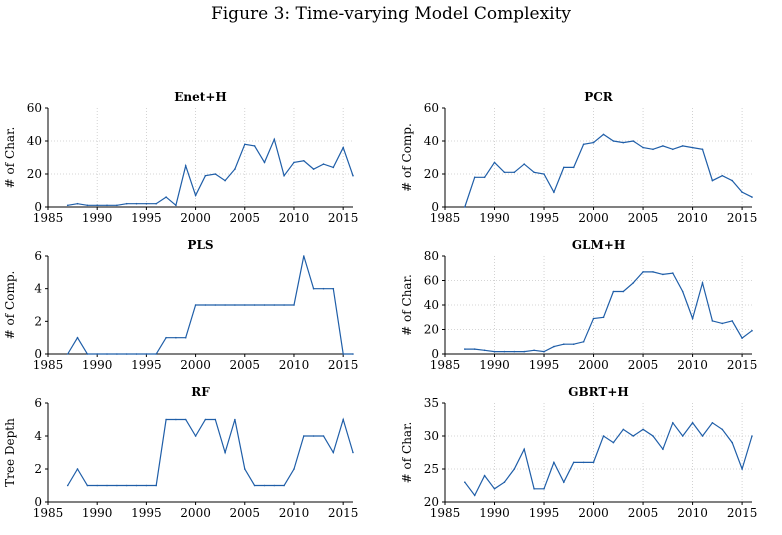 The image size is (782, 535). Describe the element at coordinates (431, 502) in the screenshot. I see `y-tick-label: 20` at that location.